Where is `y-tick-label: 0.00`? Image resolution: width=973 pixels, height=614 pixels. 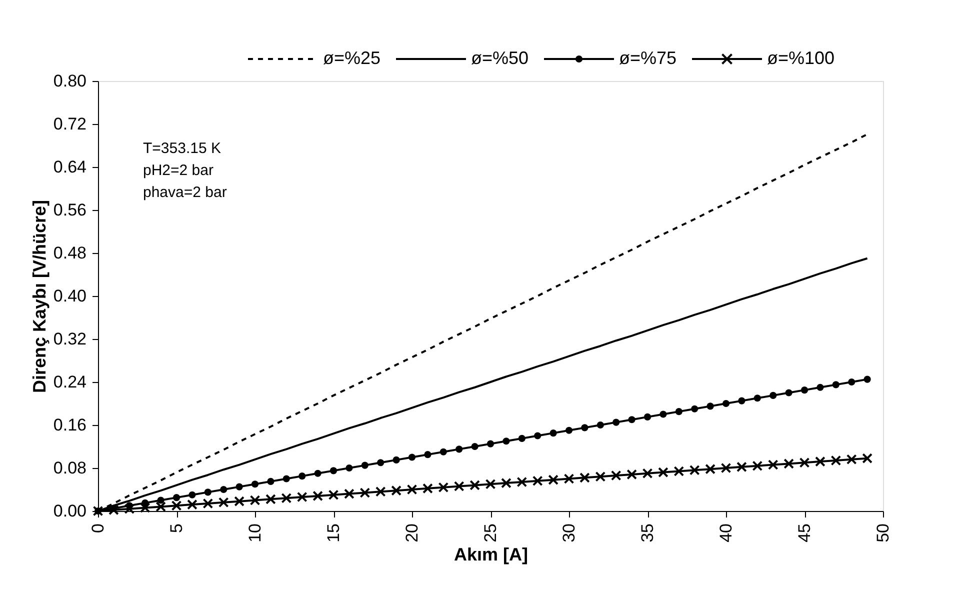 y-tick-label: 0.00 is located at coordinates (69, 511).